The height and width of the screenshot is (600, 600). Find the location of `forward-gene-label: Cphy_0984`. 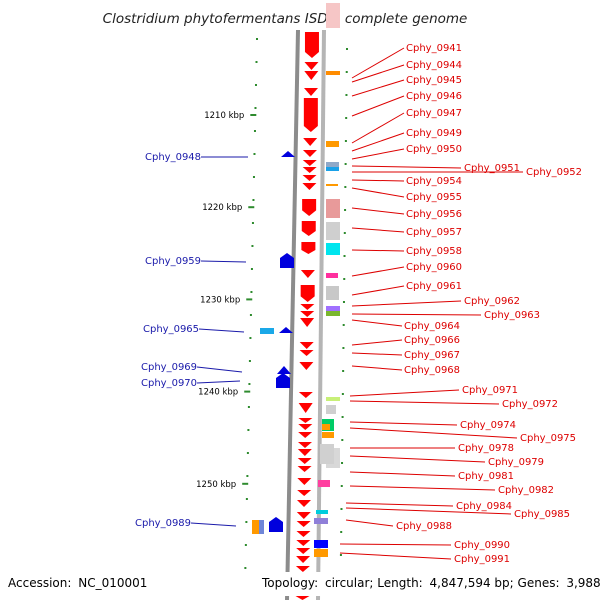

forward-gene-label: Cphy_0984 is located at coordinates (484, 506).